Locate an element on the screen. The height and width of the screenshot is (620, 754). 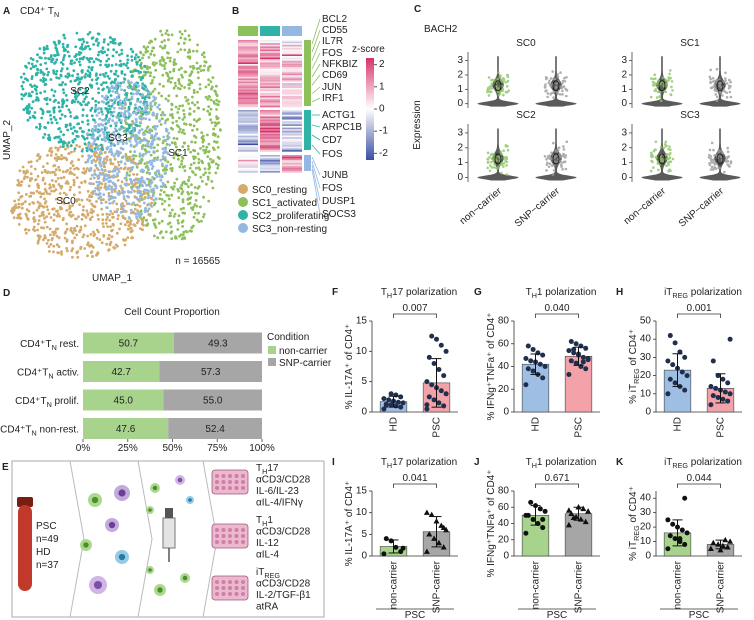
x-axis-label: UMAP_1 is located at coordinates (112, 278).